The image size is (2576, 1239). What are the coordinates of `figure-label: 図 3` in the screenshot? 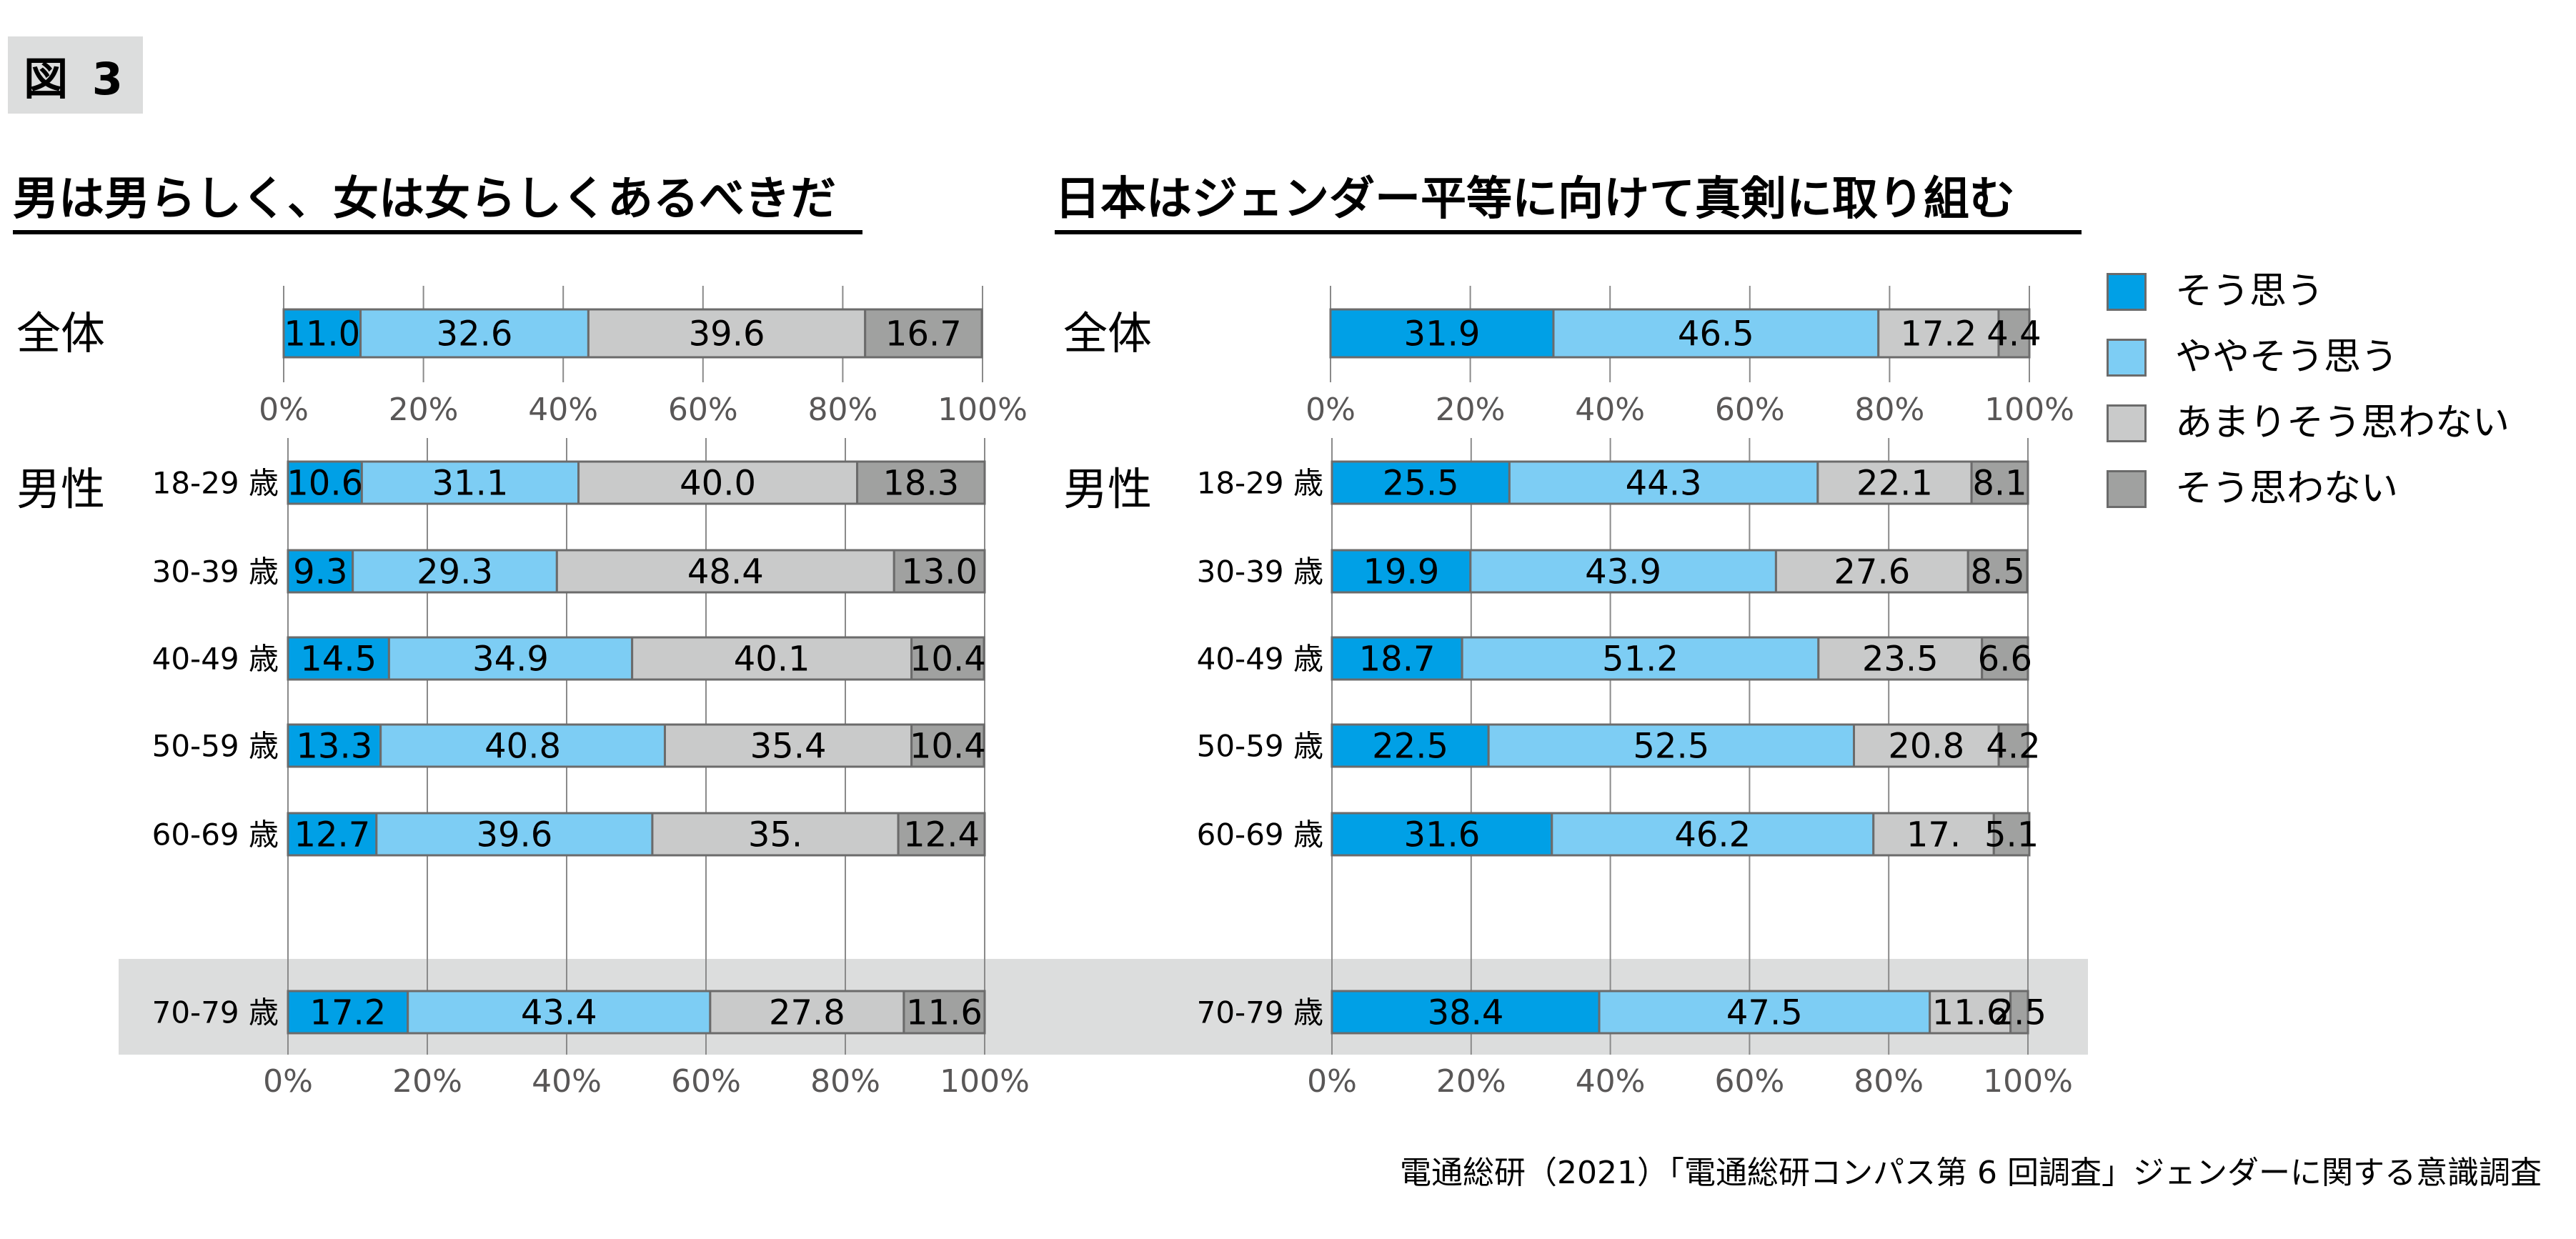 It's located at (75, 75).